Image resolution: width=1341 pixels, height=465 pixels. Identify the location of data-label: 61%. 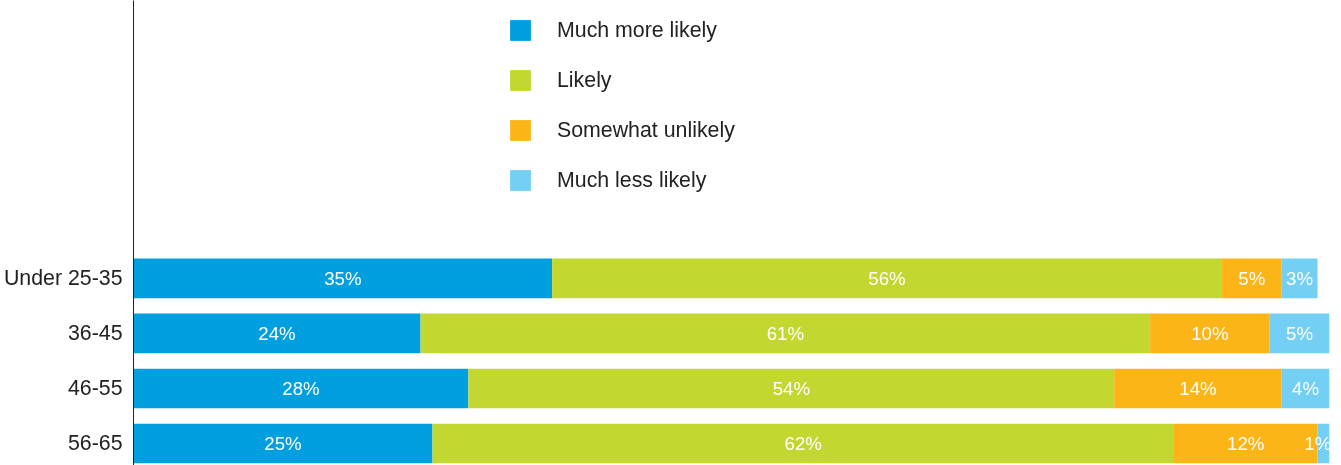
(785, 333).